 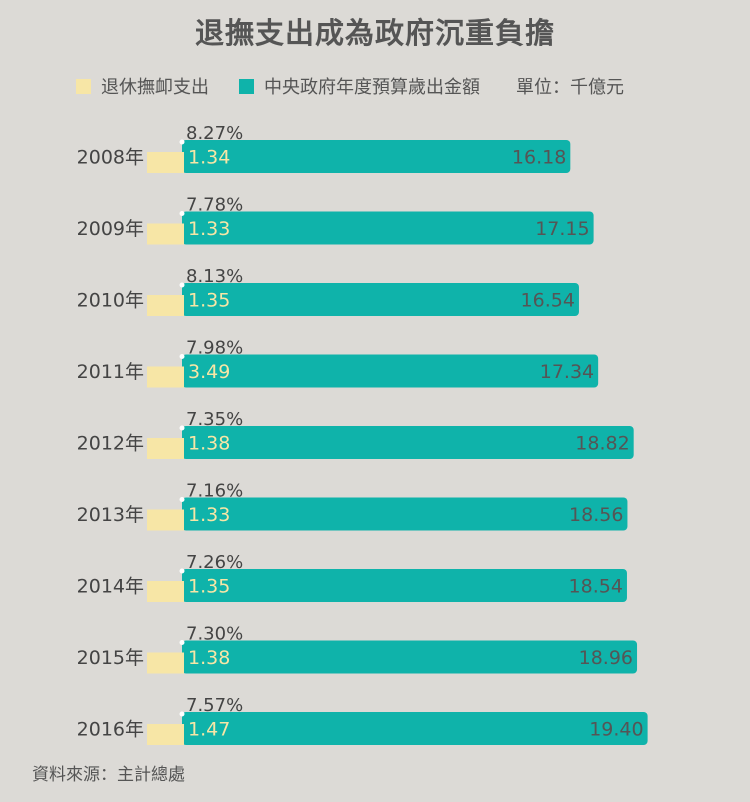 What do you see at coordinates (110, 158) in the screenshot?
I see `category-label: 2008年` at bounding box center [110, 158].